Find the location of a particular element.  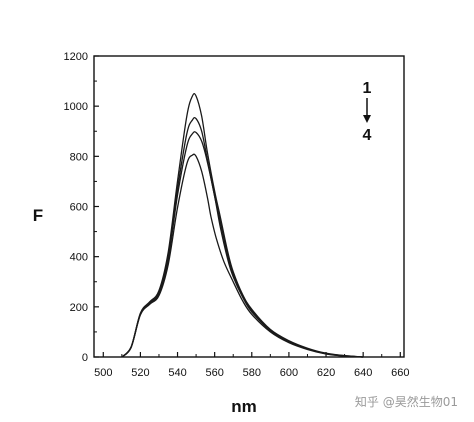

x-tick-label: 600 is located at coordinates (289, 373).